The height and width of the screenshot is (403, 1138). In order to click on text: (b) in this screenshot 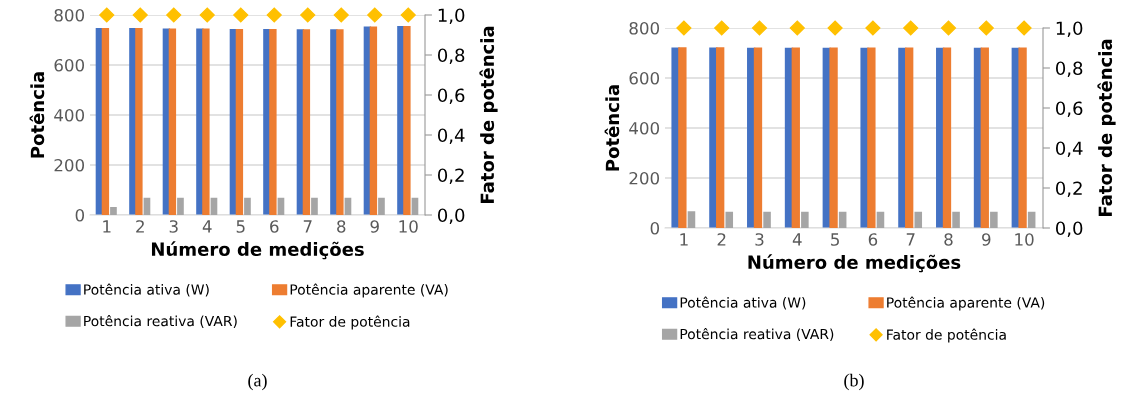, I will do `click(854, 382)`.